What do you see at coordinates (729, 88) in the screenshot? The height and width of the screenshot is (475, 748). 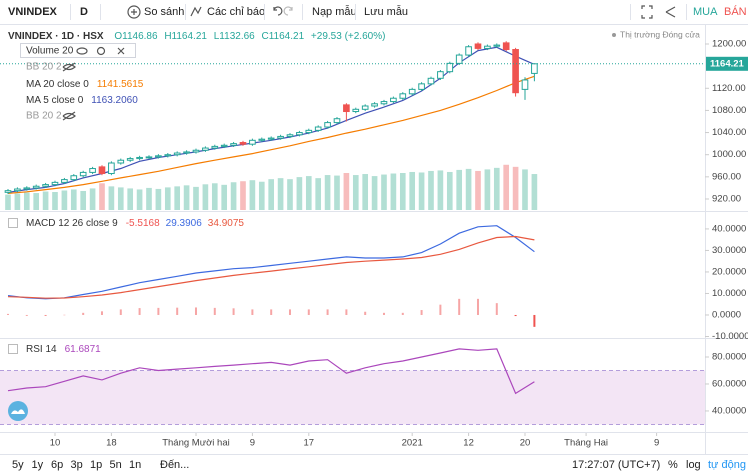 I see `y-tick-label: 1120.00` at bounding box center [729, 88].